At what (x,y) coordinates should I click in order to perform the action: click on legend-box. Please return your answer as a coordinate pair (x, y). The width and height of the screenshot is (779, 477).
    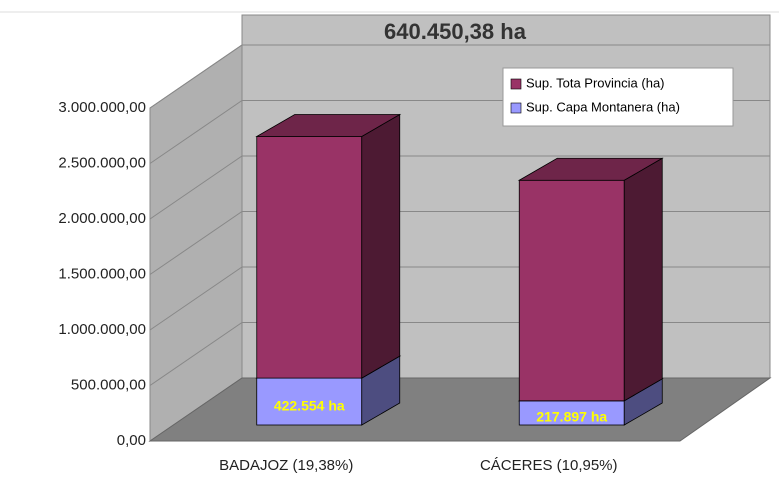
    Looking at the image, I should click on (618, 97).